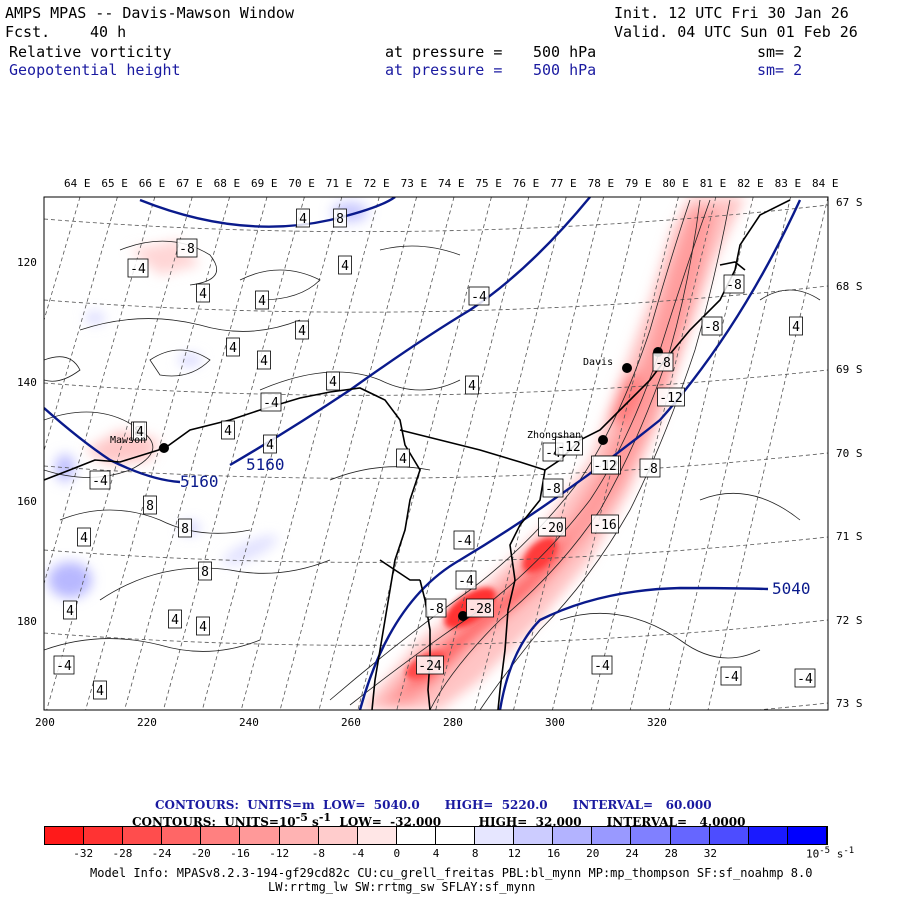  I want to click on station-label-davis: Davis, so click(598, 362).